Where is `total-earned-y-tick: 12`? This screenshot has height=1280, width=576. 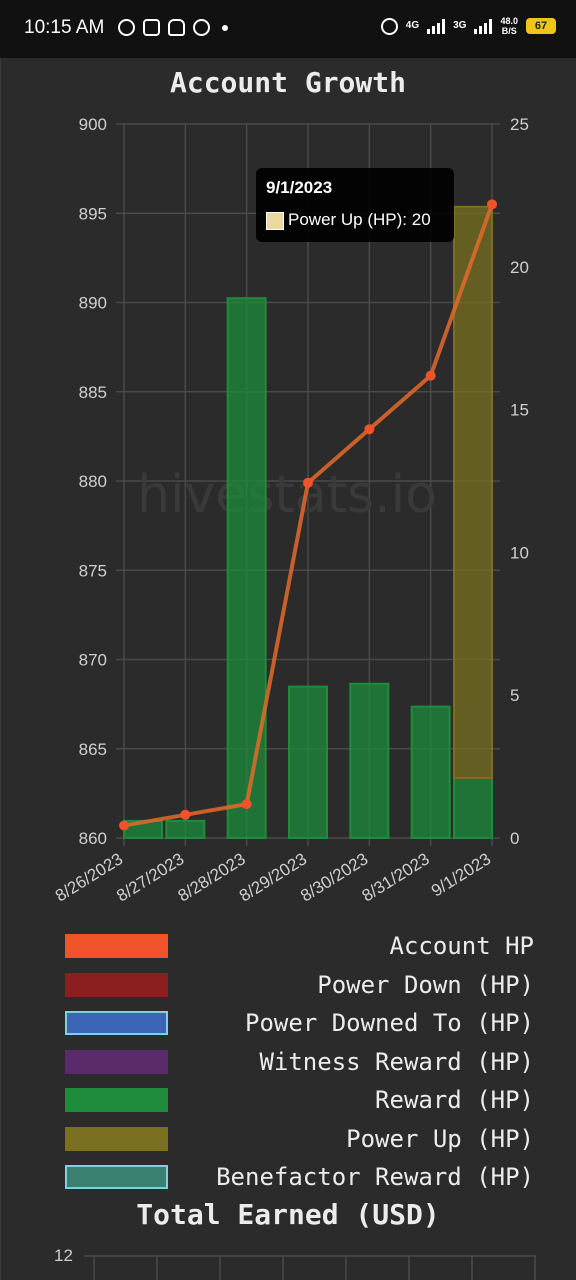 total-earned-y-tick: 12 is located at coordinates (63, 1255).